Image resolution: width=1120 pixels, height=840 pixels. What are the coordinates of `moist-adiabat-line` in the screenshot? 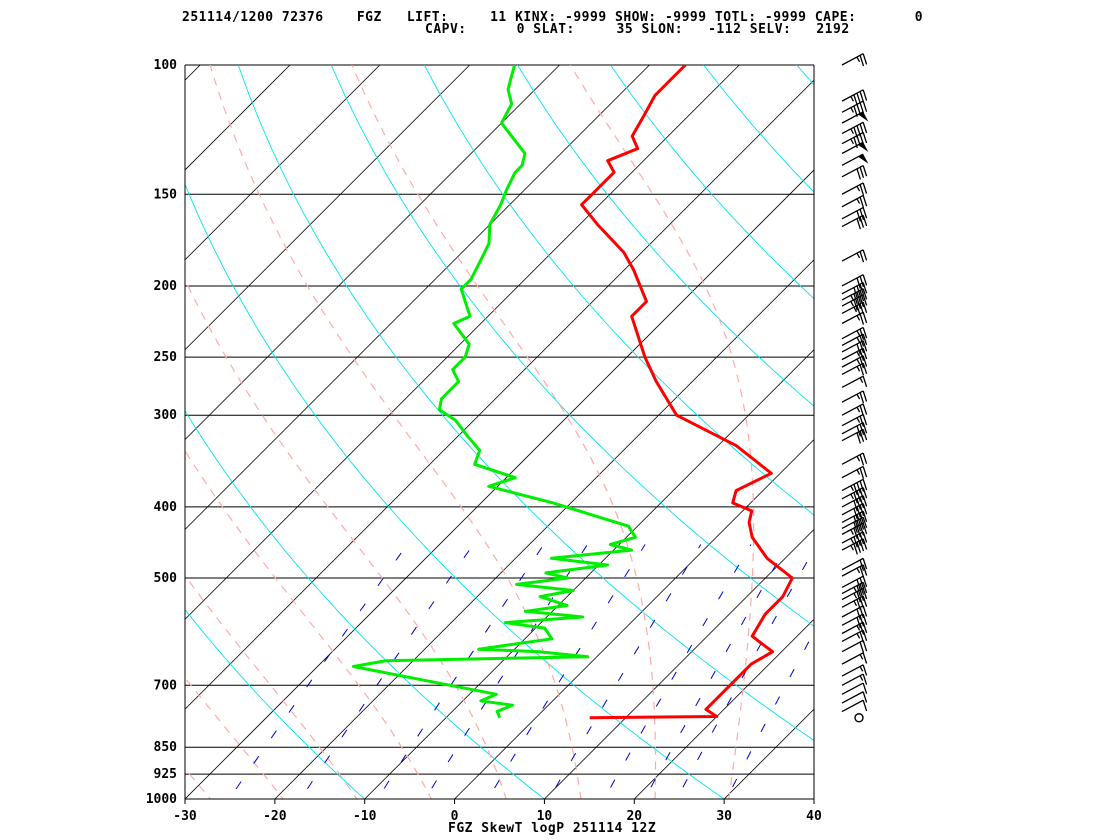 It's located at (234, 737).